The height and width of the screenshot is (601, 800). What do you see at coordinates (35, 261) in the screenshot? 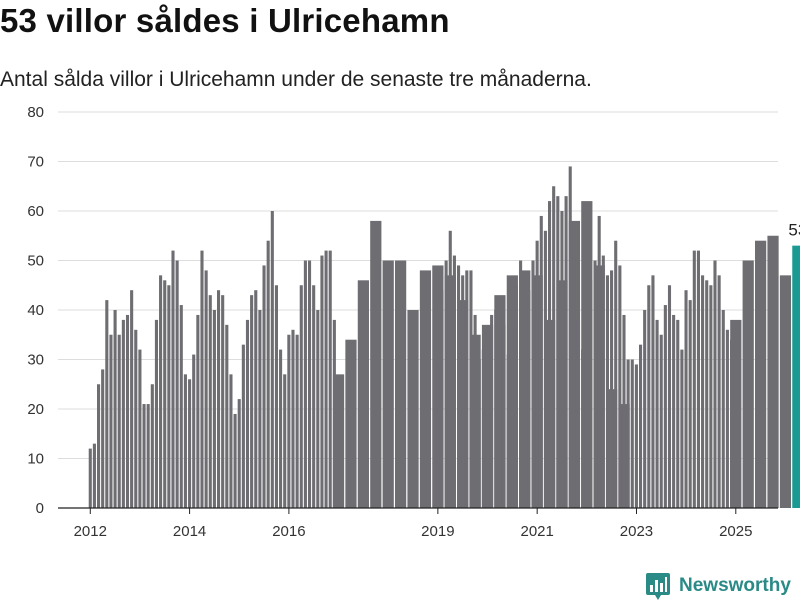
I see `y-tick-label: 50` at bounding box center [35, 261].